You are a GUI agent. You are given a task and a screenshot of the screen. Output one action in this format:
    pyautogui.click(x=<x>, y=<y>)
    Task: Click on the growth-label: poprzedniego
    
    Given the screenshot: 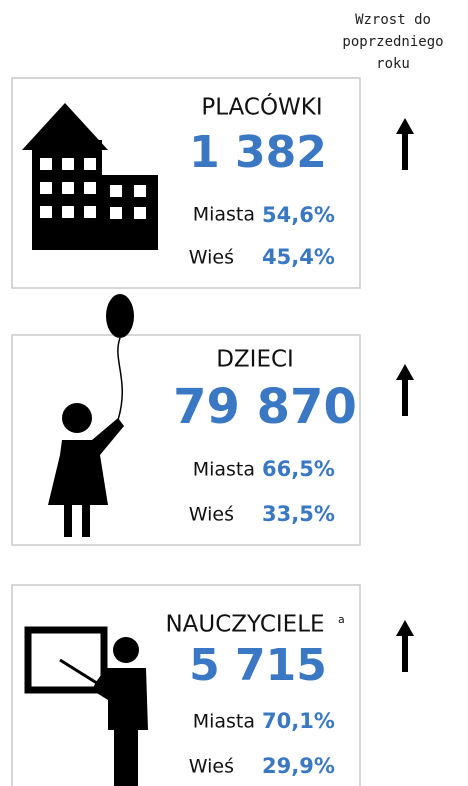 What is the action you would take?
    pyautogui.click(x=392, y=42)
    